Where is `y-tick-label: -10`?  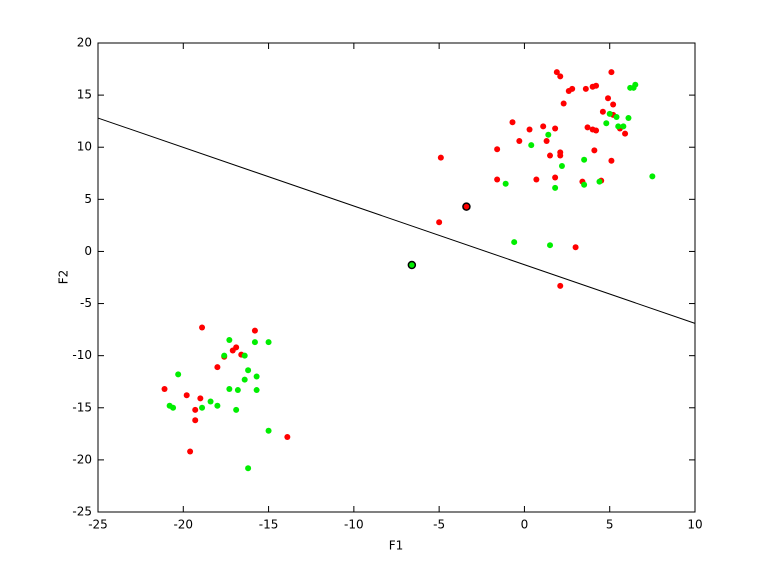
y-tick-label: -10 is located at coordinates (82, 355).